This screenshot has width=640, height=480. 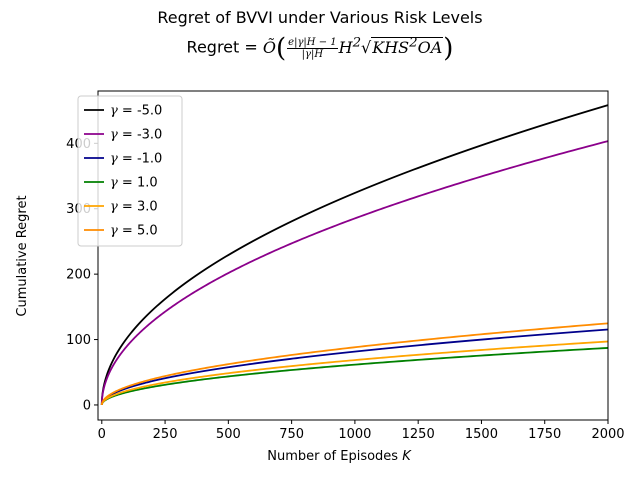 I want to click on sqrt-body-post: OA, so click(x=430, y=47).